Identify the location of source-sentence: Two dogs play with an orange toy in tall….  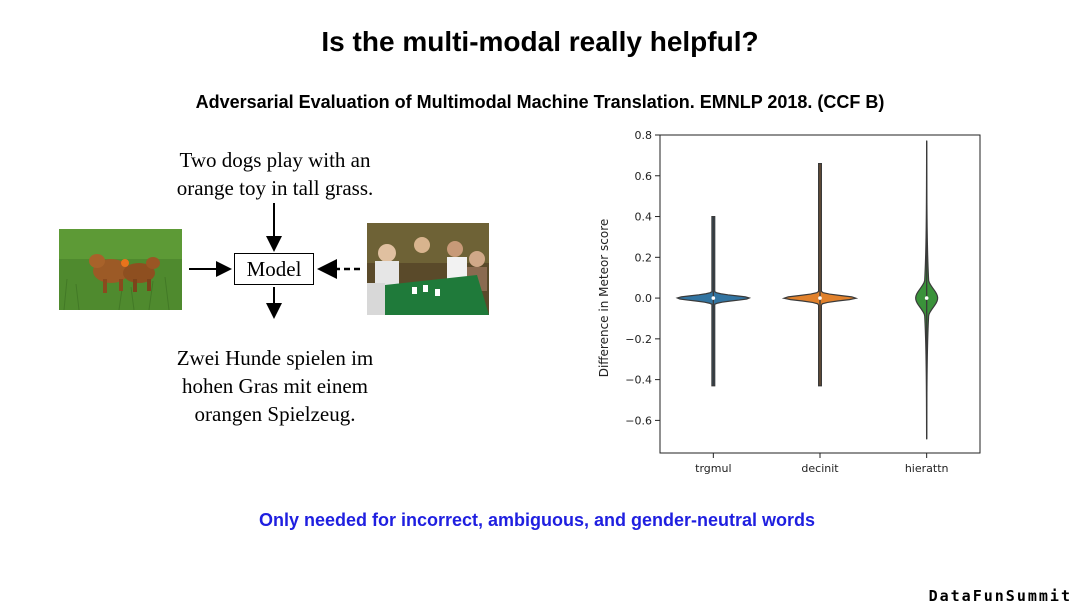
(275, 174).